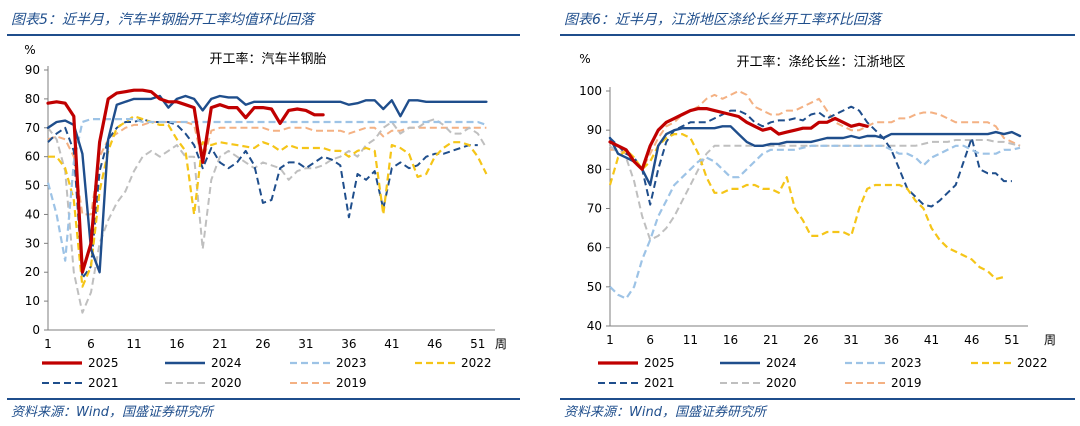 The image size is (1080, 426). Describe the element at coordinates (32, 243) in the screenshot. I see `y-tick-label: 30` at that location.